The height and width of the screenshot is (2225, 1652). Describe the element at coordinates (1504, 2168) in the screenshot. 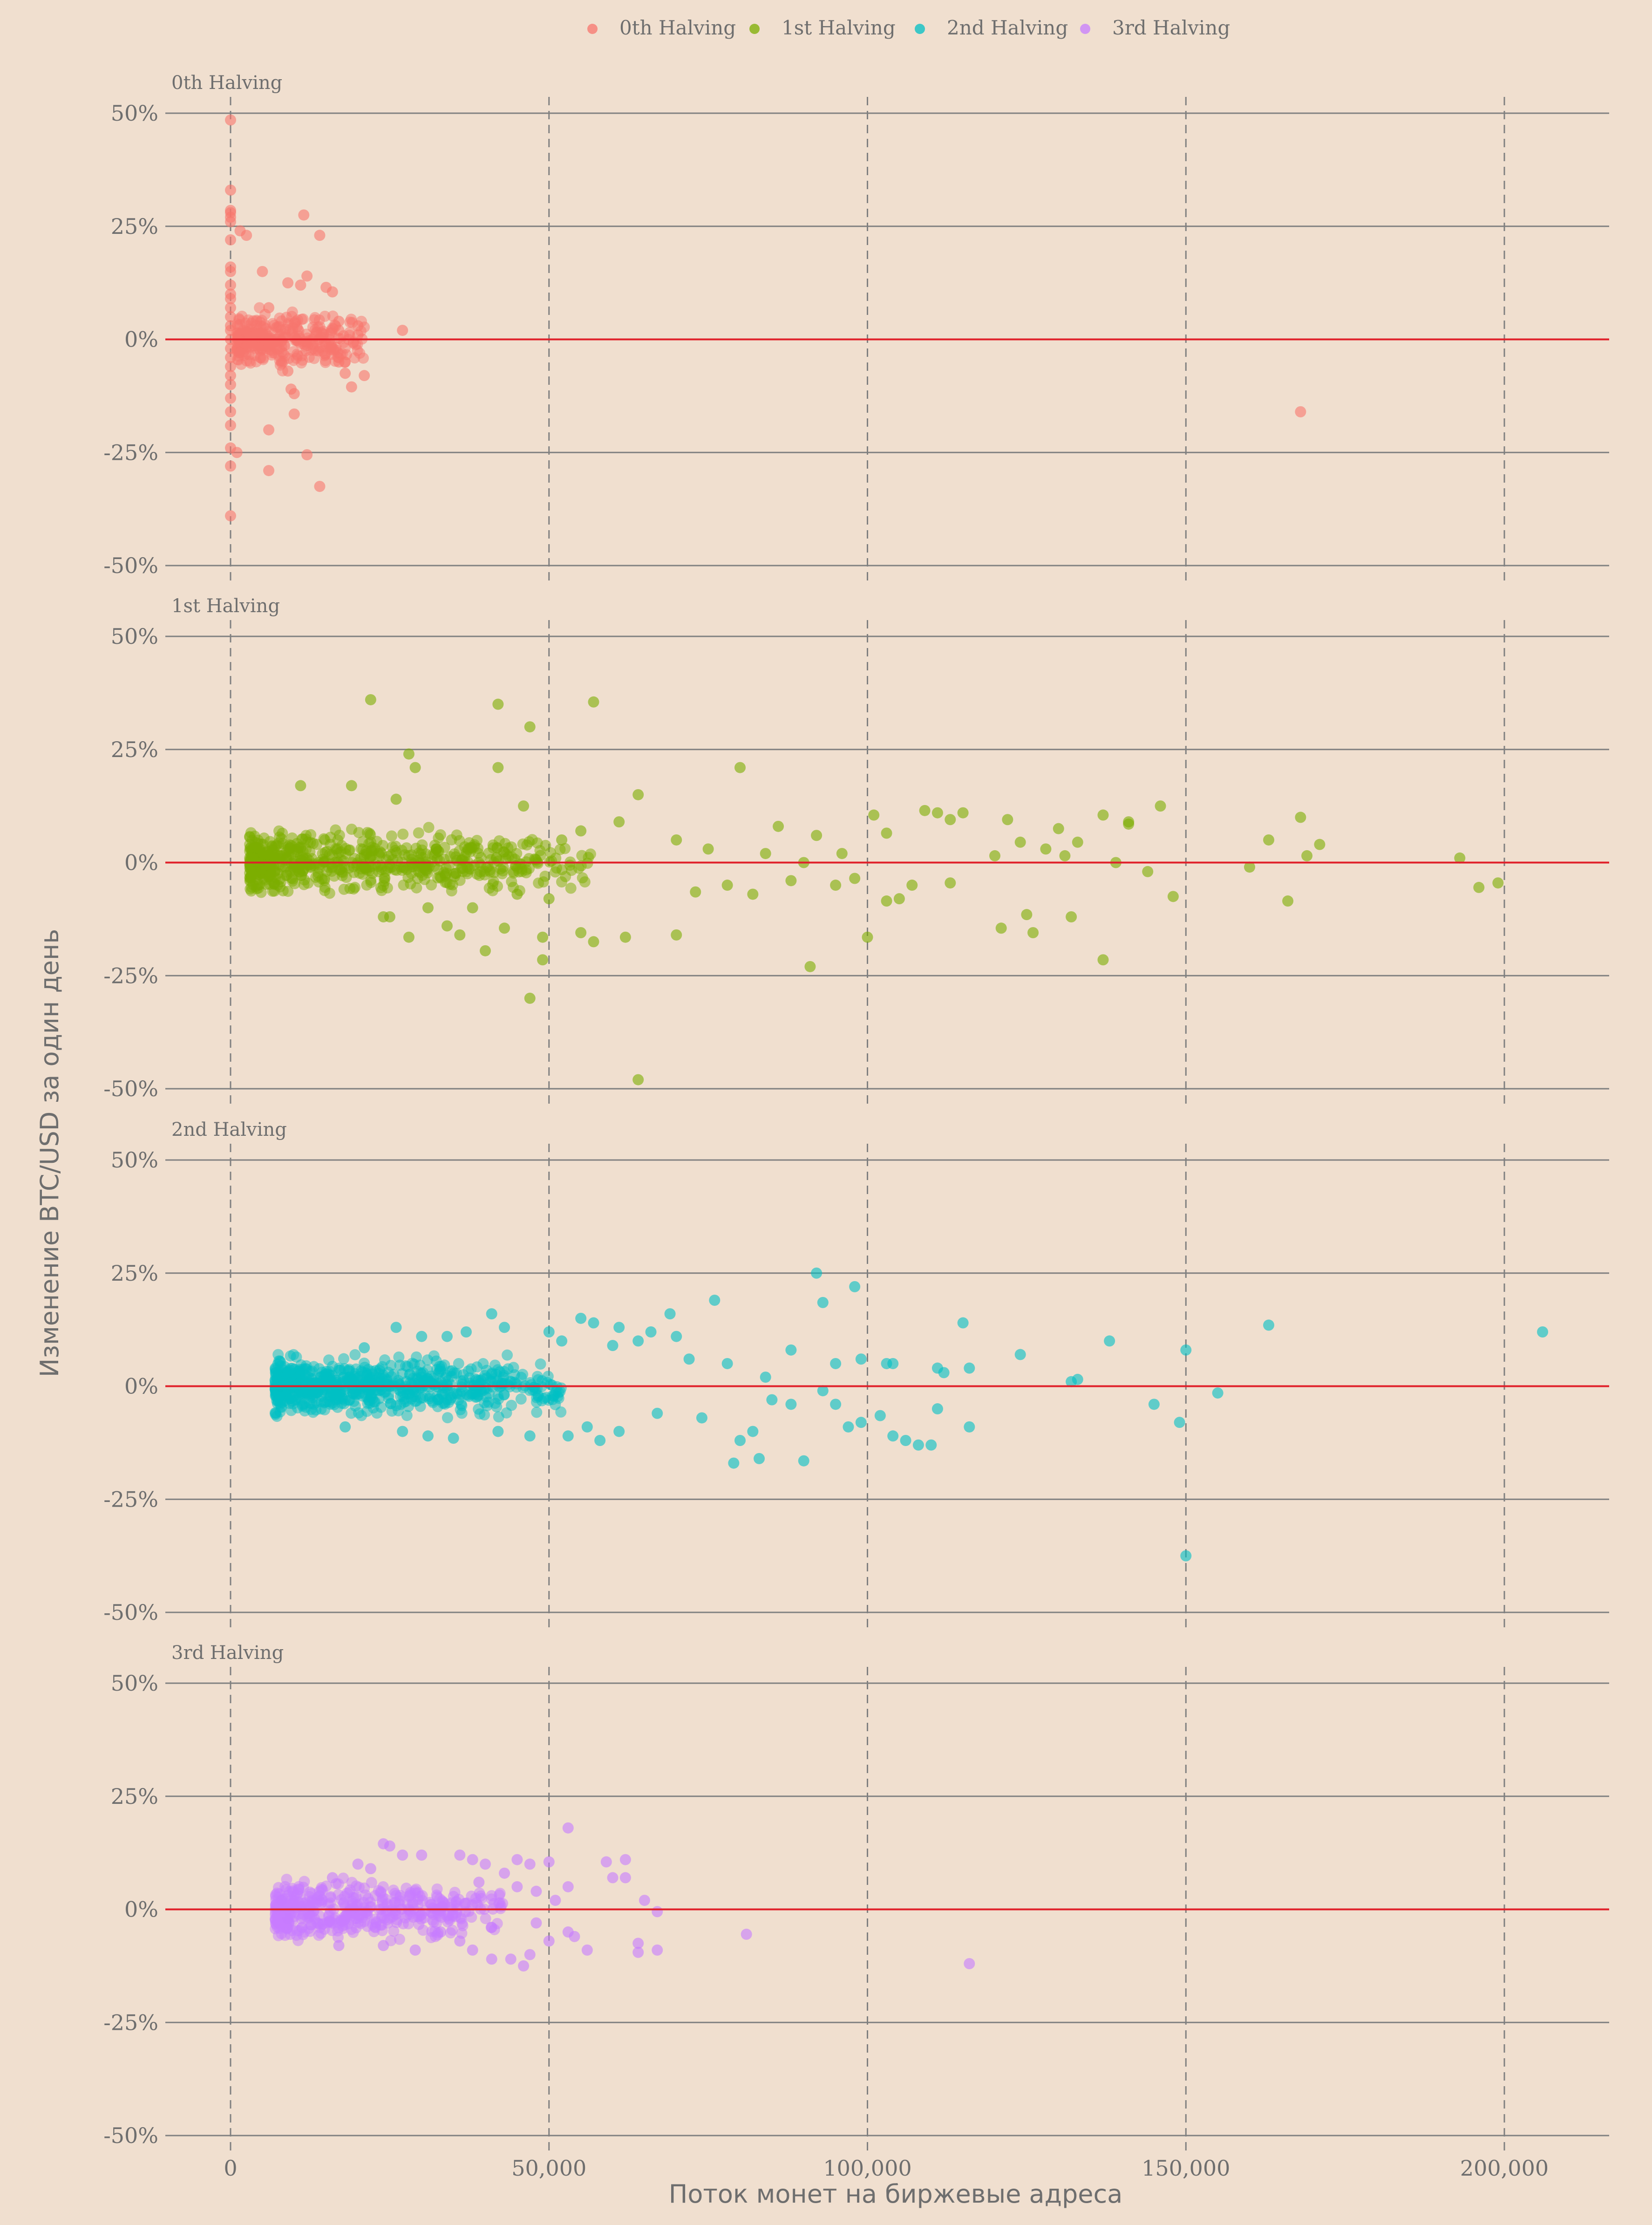

I see `x-tick-label: 200,000` at that location.